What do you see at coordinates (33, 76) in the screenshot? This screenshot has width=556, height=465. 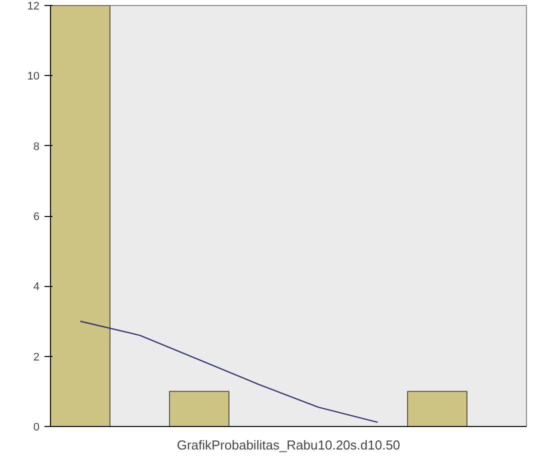 I see `y-tick-label: 10` at bounding box center [33, 76].